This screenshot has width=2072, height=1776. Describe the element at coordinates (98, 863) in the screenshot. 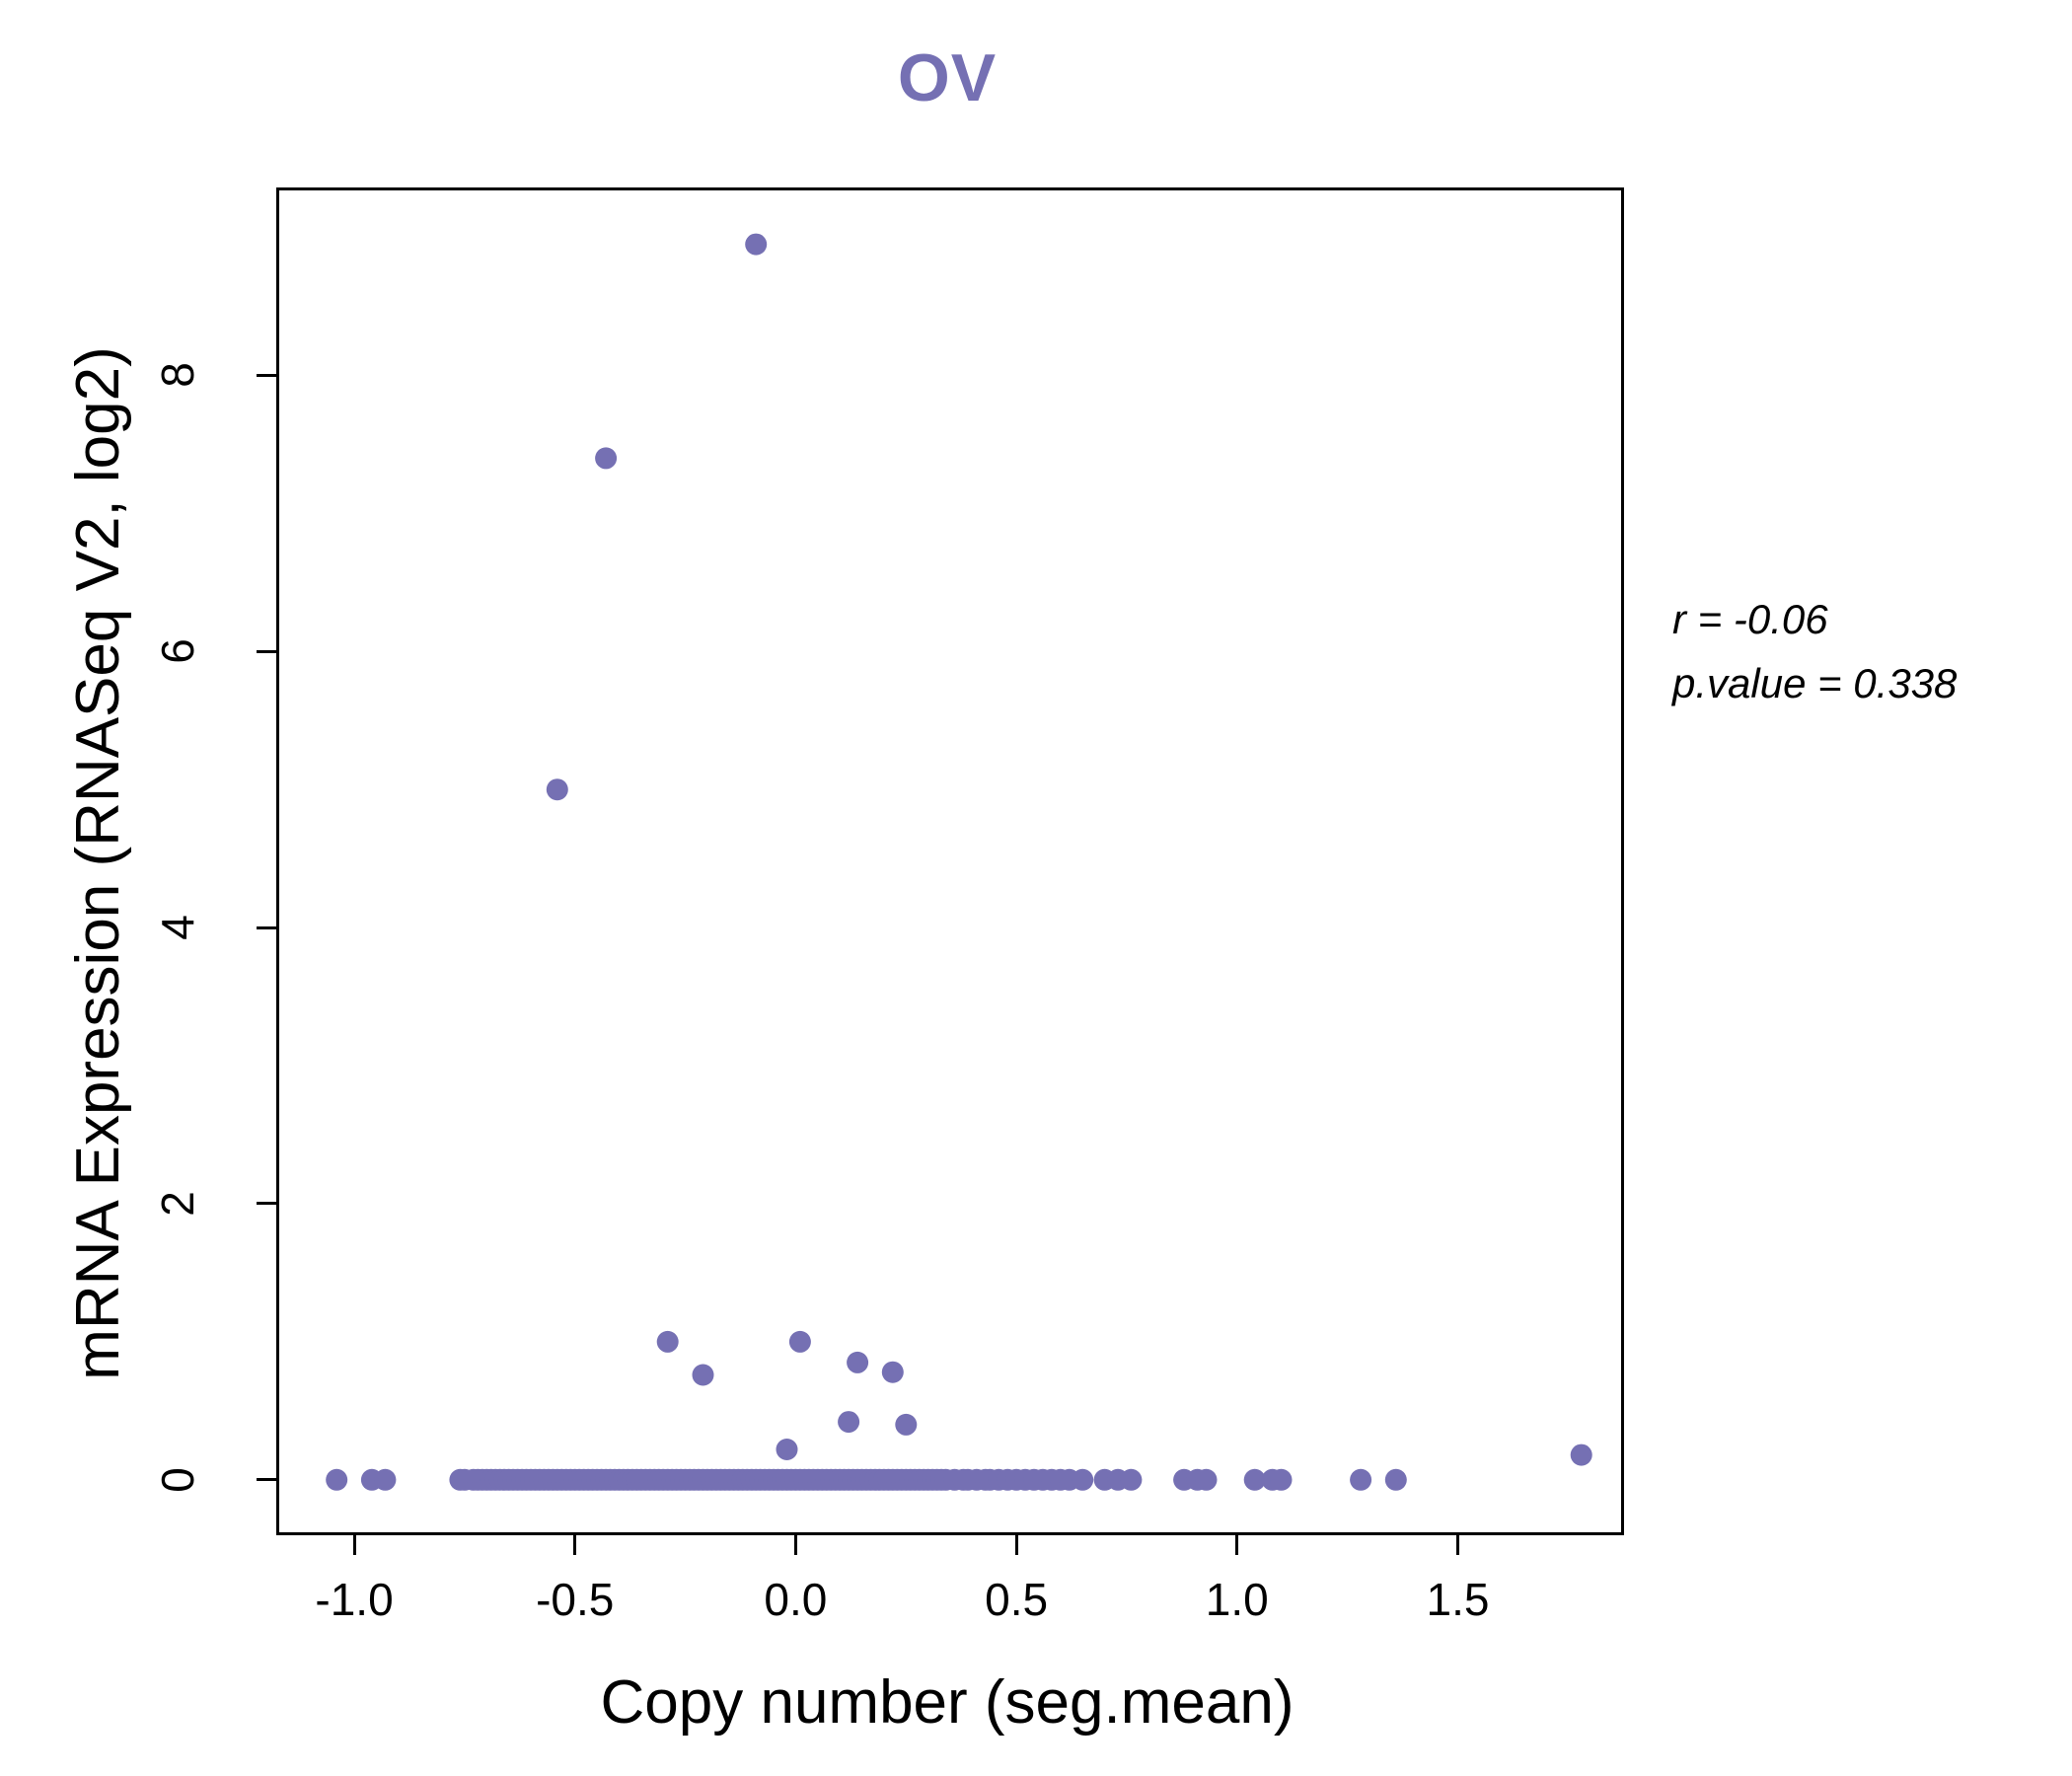

I see `y-axis-label: mRNA Expression (RNASeq V2, log2)` at that location.